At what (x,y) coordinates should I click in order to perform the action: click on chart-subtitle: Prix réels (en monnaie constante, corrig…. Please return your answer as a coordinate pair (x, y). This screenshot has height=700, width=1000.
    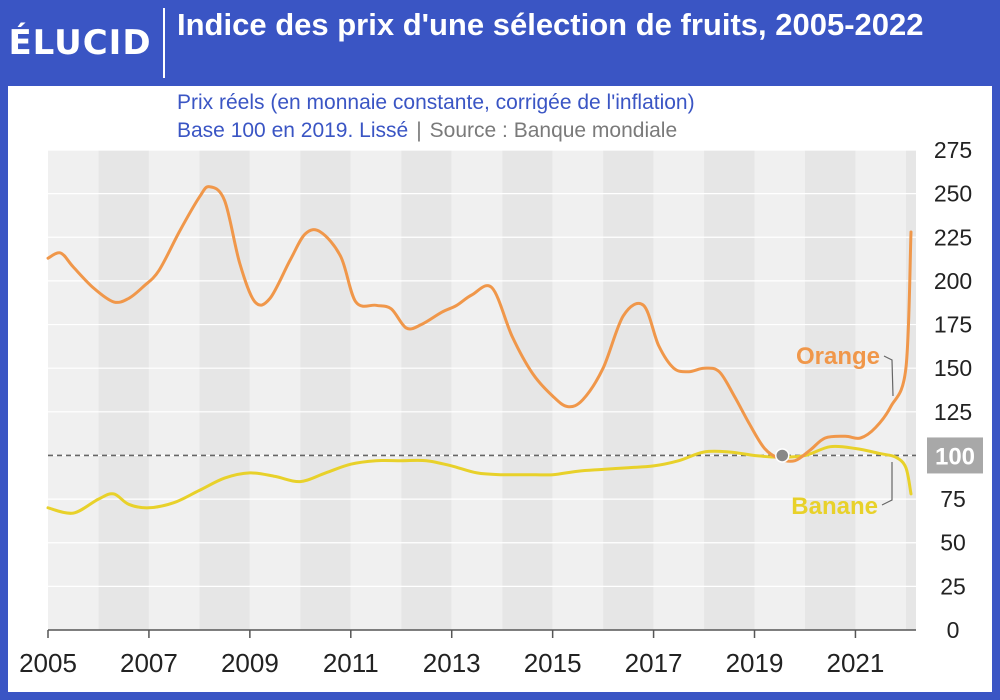
    Looking at the image, I should click on (436, 102).